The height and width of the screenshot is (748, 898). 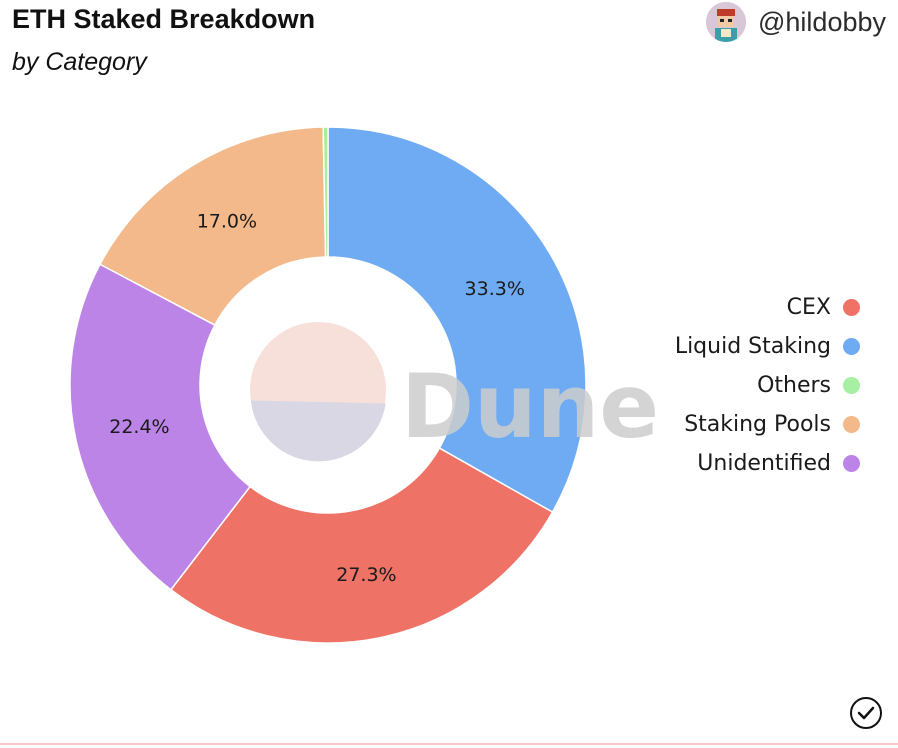 I want to click on slice-cex, so click(x=361, y=545).